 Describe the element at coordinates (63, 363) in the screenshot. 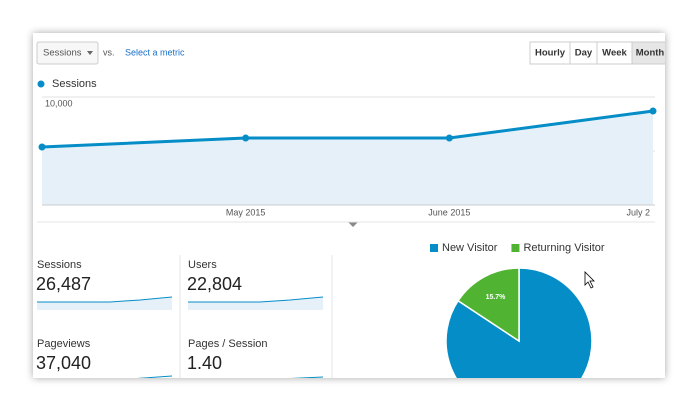

I see `metric-value: 37,040` at that location.